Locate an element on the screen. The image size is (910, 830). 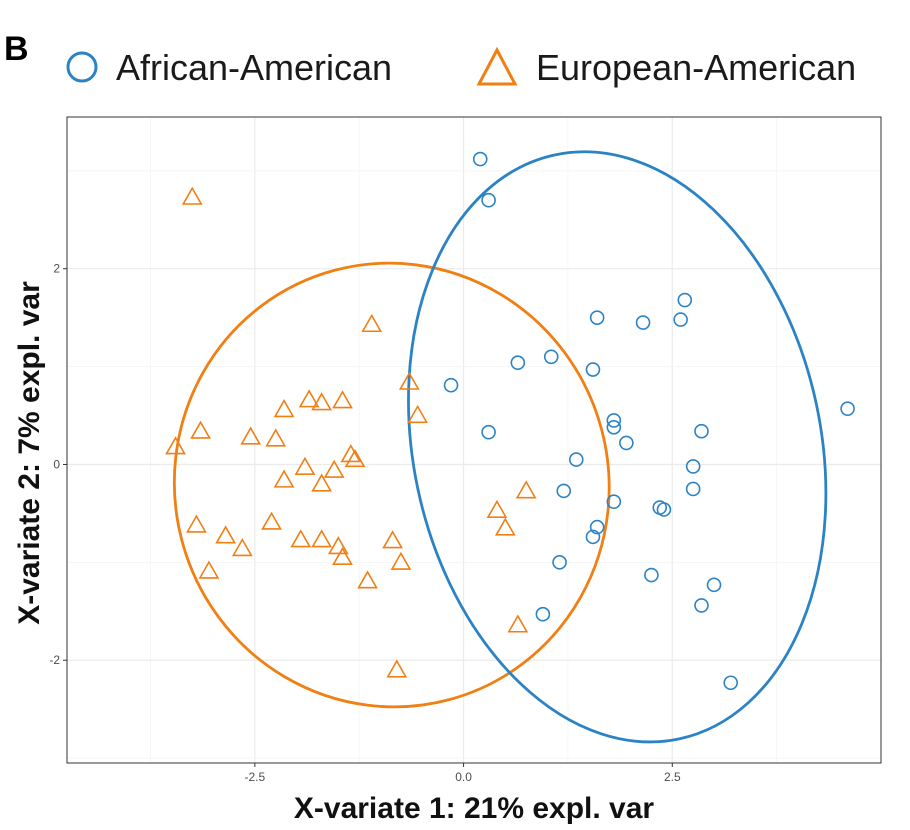
legend-label-african-american: African-American is located at coordinates (254, 67).